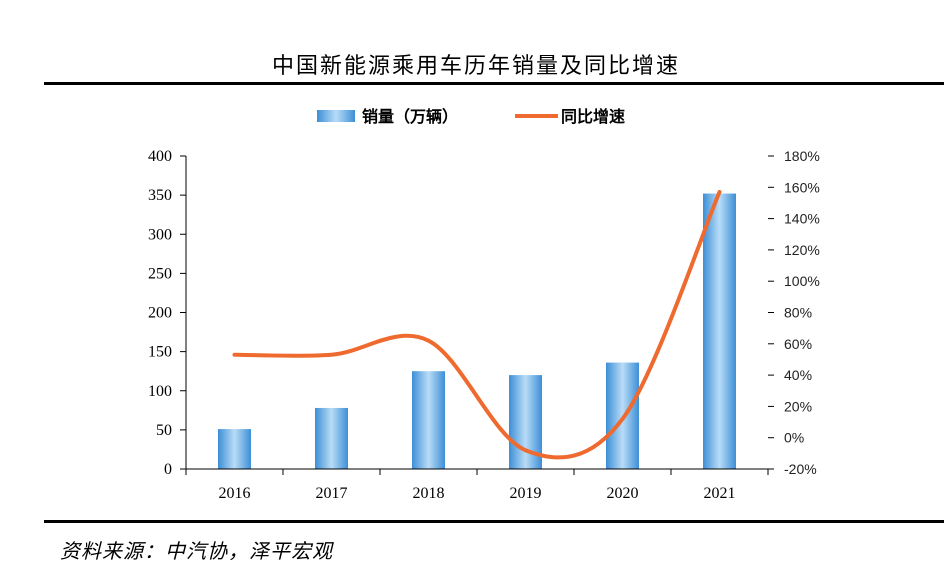  Describe the element at coordinates (160, 156) in the screenshot. I see `left-tick-label: 400` at that location.